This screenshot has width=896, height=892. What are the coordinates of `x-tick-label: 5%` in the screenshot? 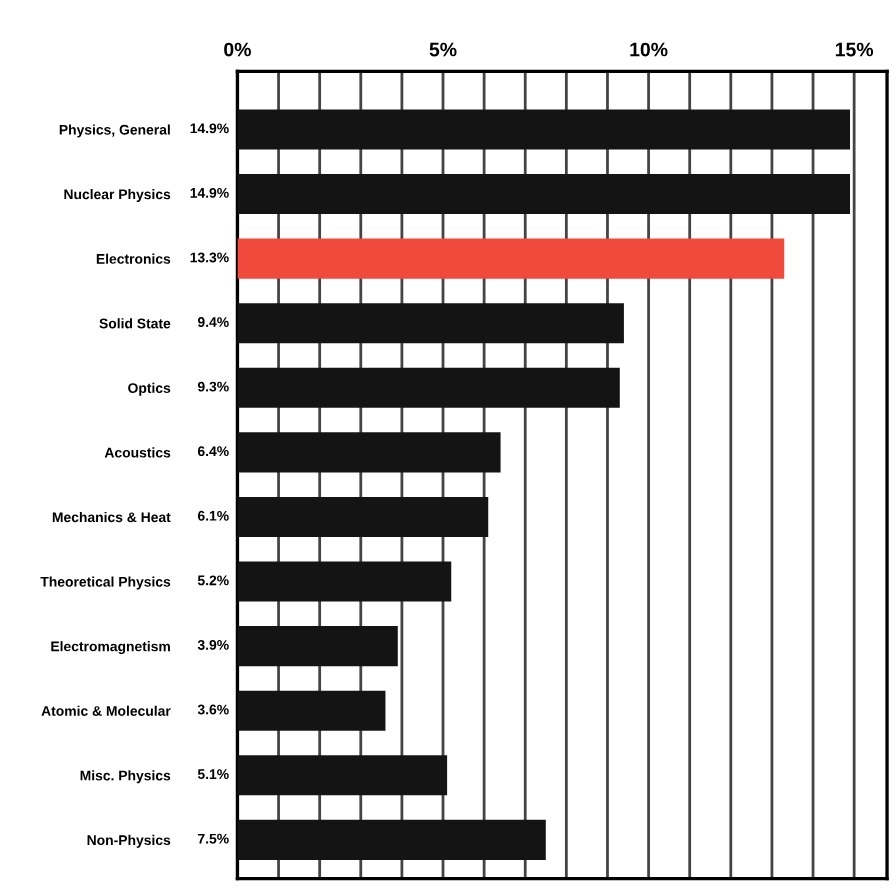 It's located at (443, 49).